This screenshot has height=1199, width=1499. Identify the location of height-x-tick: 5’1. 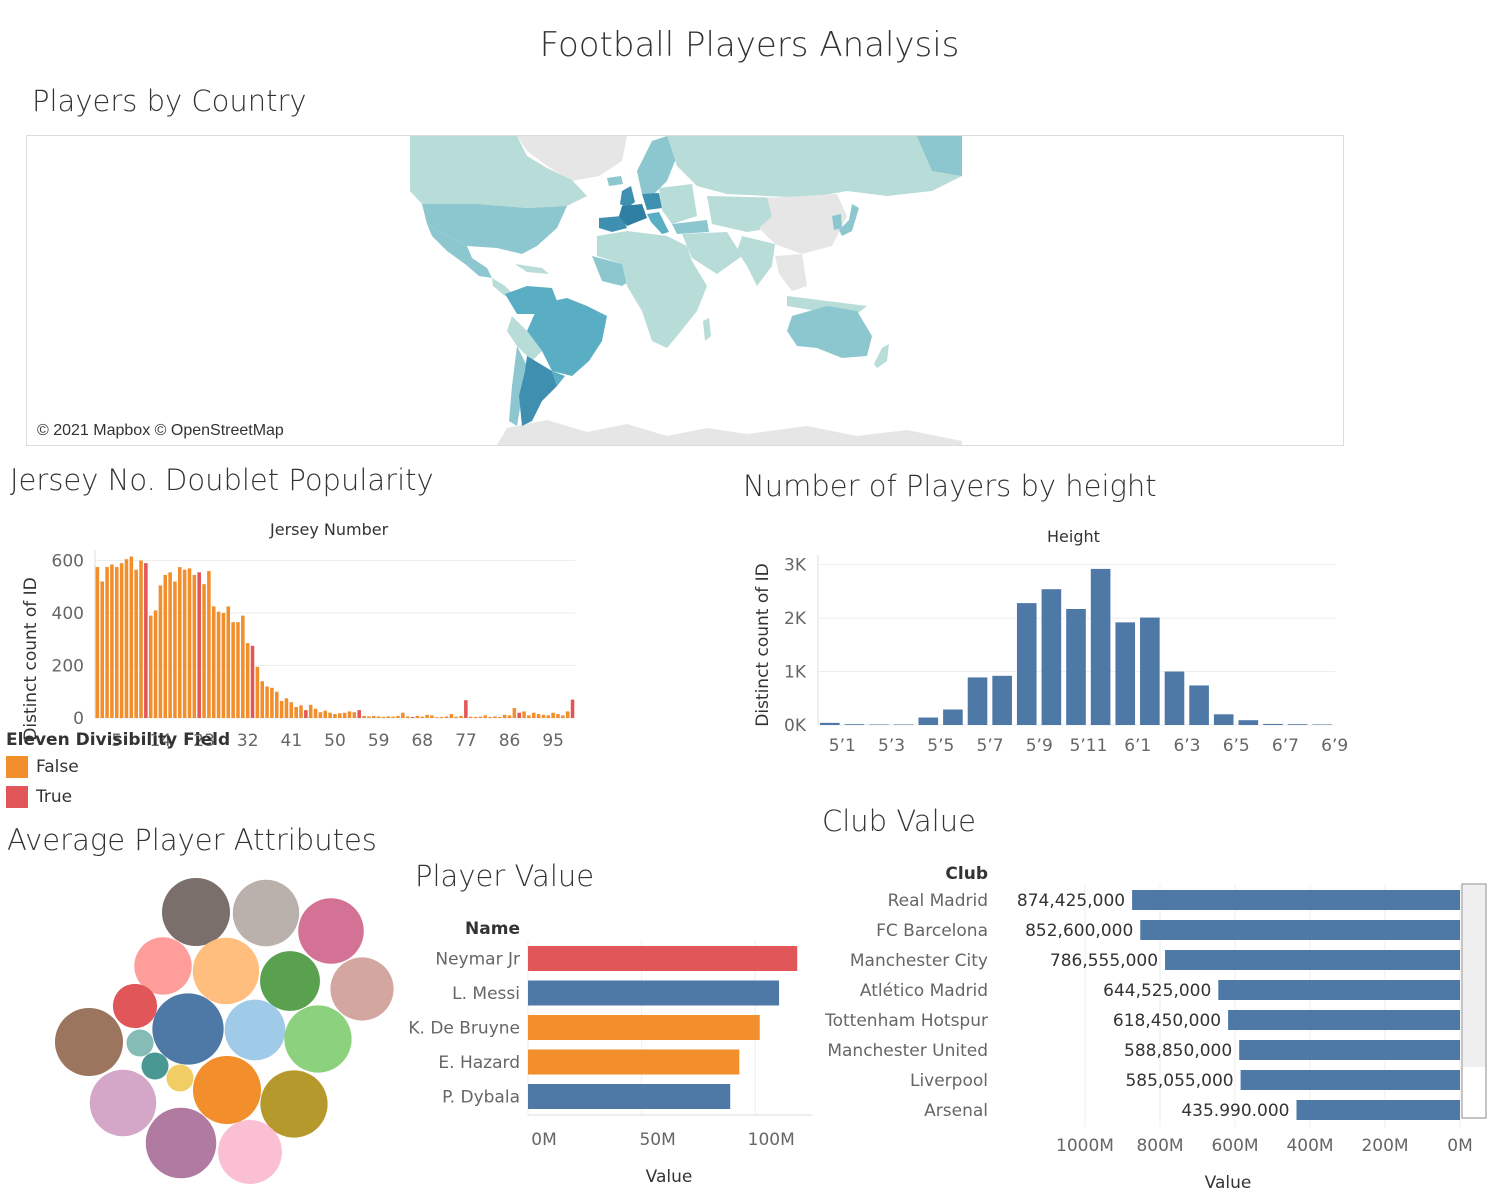
(842, 746).